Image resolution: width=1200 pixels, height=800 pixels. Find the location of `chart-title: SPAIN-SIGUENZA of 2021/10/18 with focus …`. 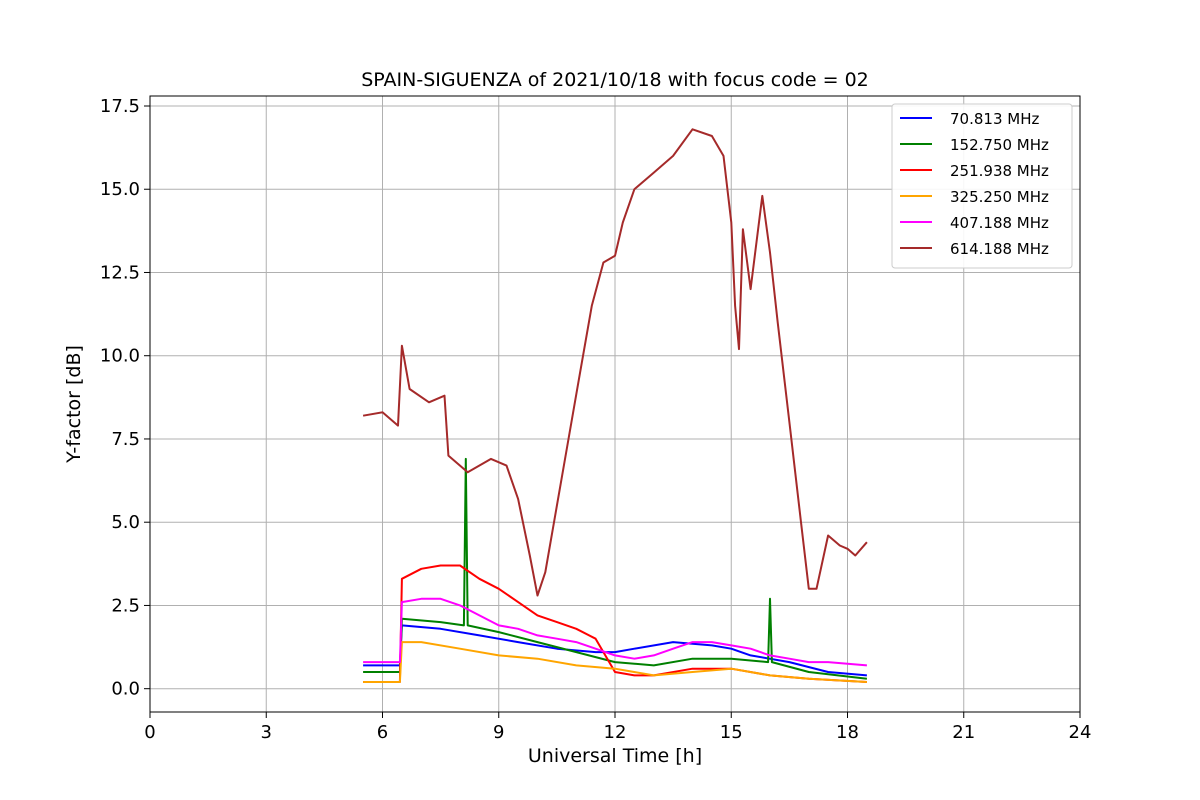

chart-title: SPAIN-SIGUENZA of 2021/10/18 with focus … is located at coordinates (615, 80).